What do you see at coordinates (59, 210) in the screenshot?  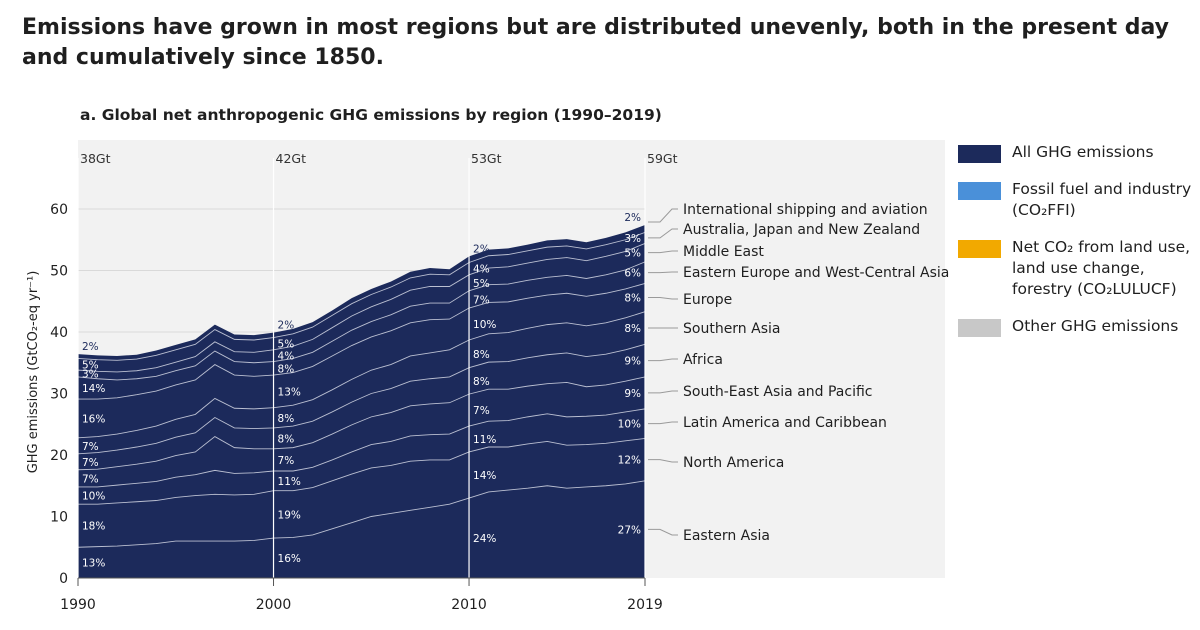 I see `y-tick-label: 60` at bounding box center [59, 210].